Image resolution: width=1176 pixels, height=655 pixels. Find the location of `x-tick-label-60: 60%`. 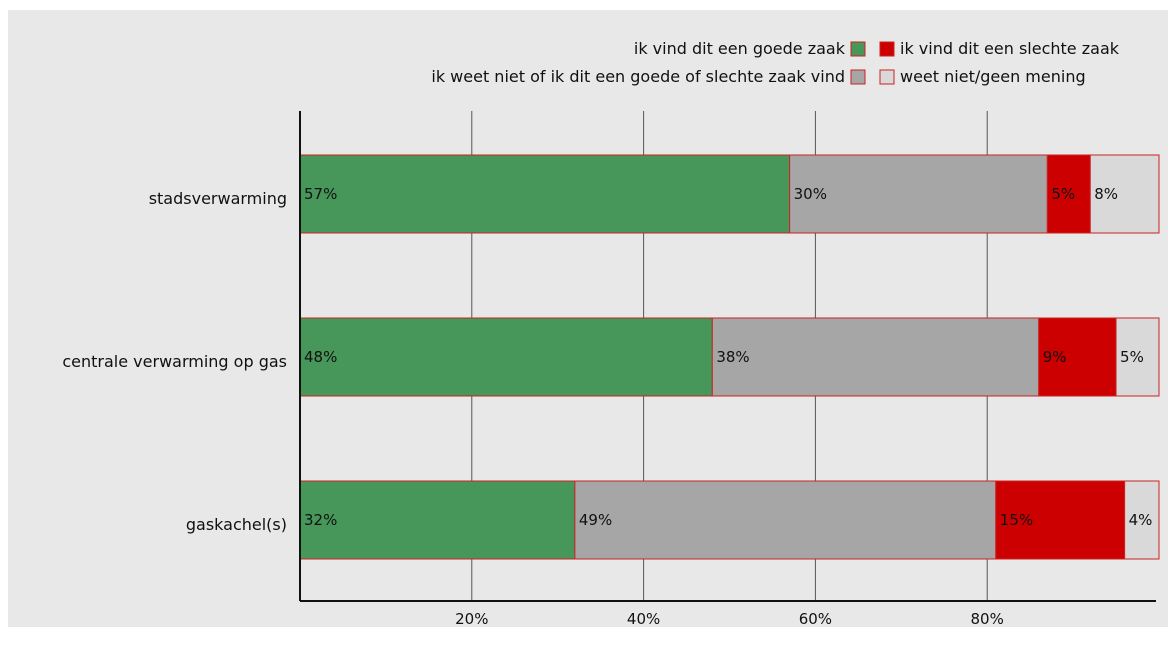

x-tick-label-60: 60% is located at coordinates (815, 618).